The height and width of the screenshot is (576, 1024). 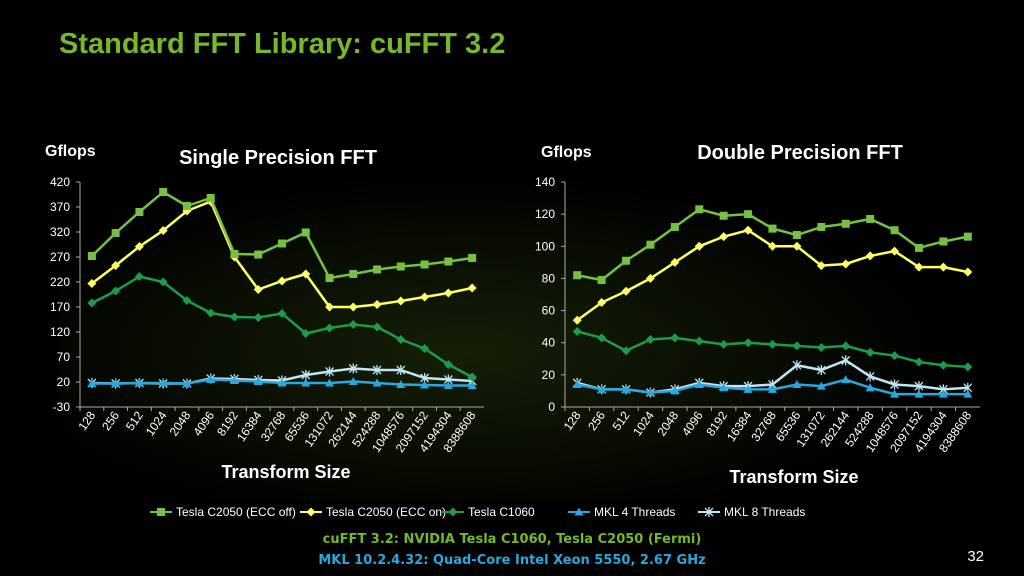 What do you see at coordinates (373, 512) in the screenshot?
I see `legend-item: Tesla C2050 (ECC on)` at bounding box center [373, 512].